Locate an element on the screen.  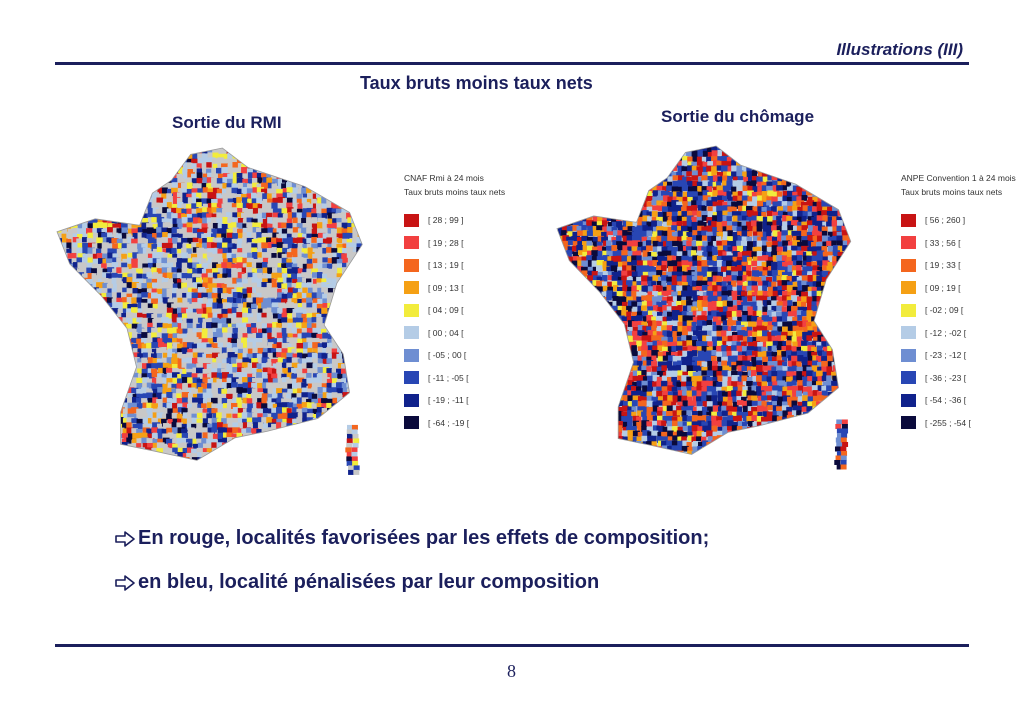
legend-item: [ -23 ; -12 [ is located at coordinates (958, 355).